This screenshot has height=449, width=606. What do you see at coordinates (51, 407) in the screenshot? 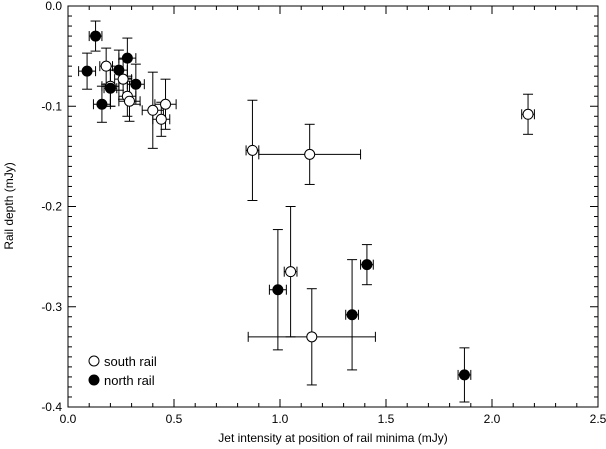
I see `y-tick-label: -0.4` at bounding box center [51, 407].